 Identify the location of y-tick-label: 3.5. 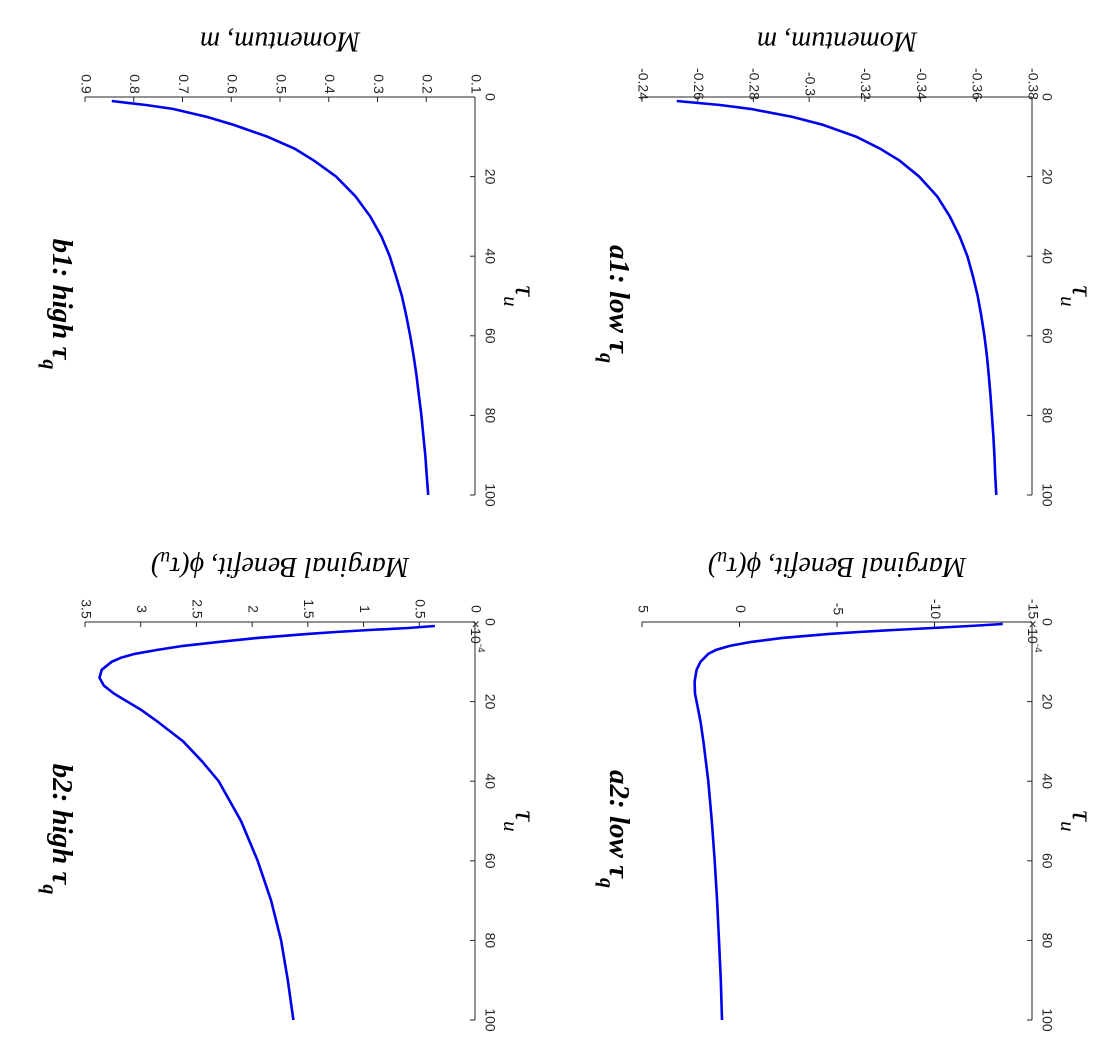
(86, 609).